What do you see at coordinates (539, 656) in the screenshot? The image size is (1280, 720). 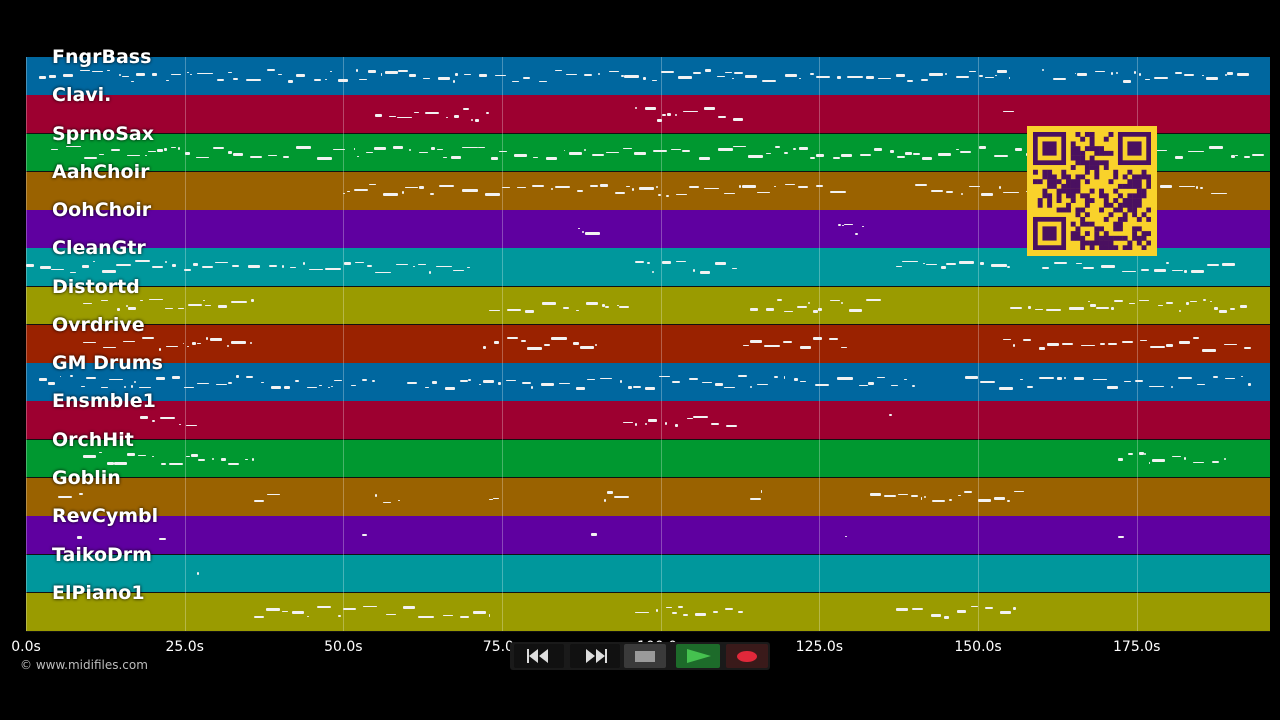 I see `rewind-button` at bounding box center [539, 656].